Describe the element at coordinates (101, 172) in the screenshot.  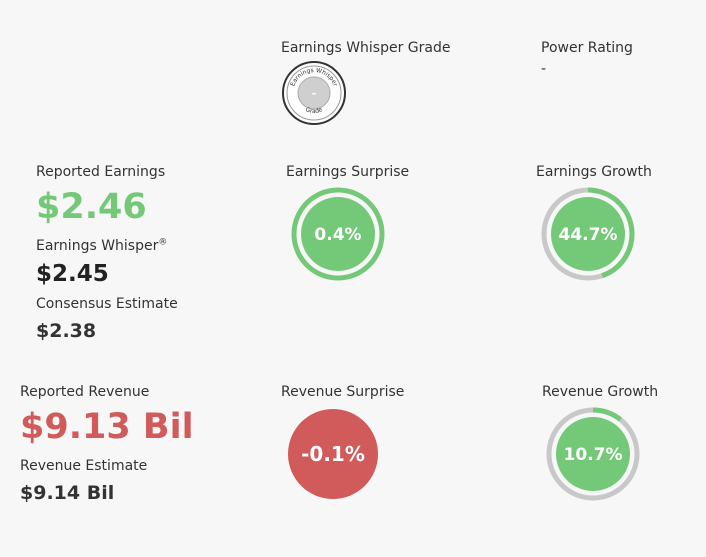
I see `reported-earnings-label: Reported Earnings` at that location.